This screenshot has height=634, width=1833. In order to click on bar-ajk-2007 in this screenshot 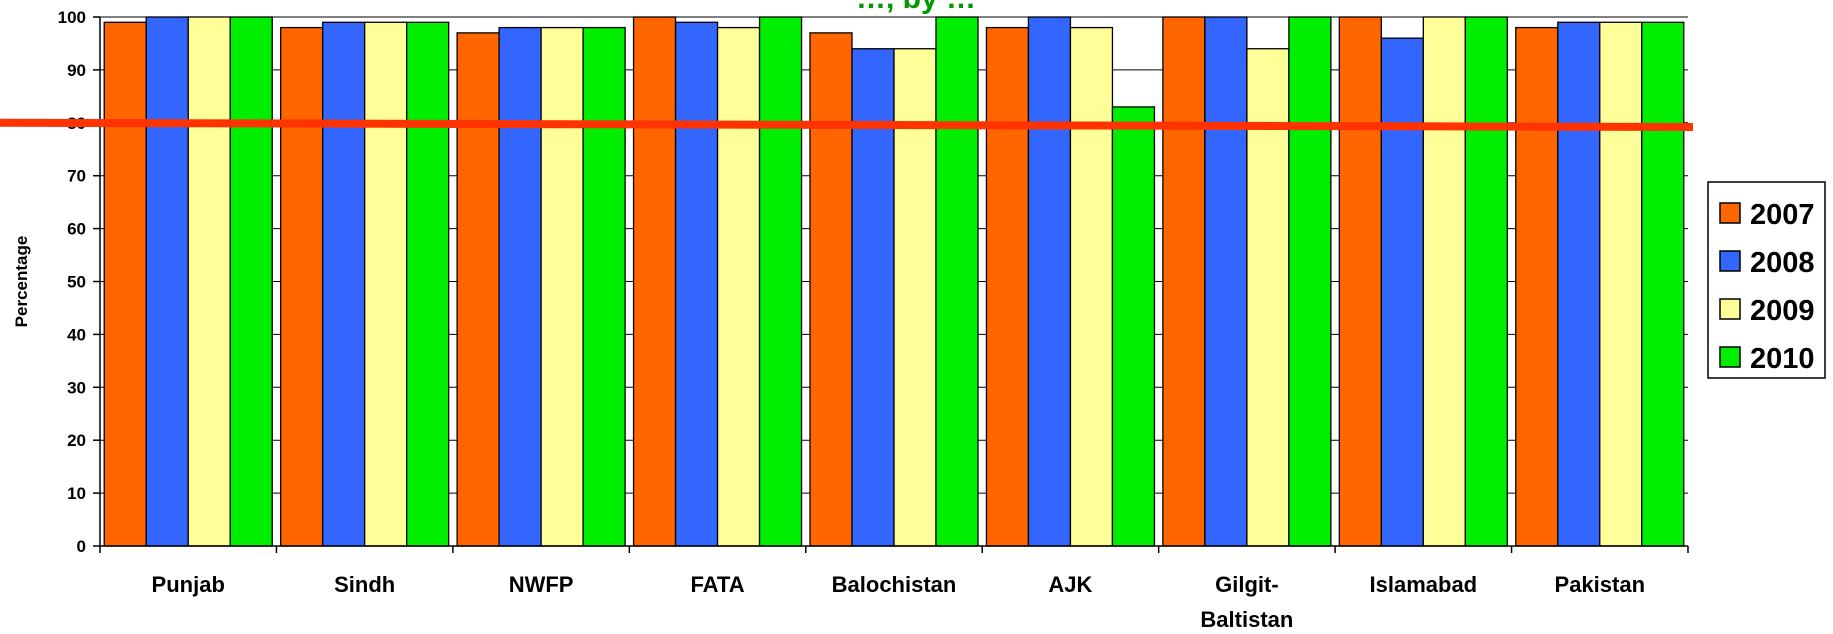, I will do `click(1007, 286)`.